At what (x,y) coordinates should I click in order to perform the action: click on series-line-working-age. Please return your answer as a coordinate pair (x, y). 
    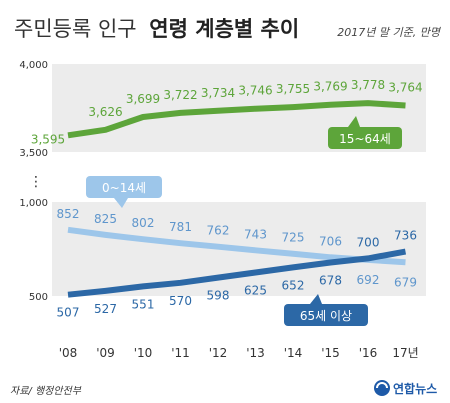
    Looking at the image, I should click on (236, 119).